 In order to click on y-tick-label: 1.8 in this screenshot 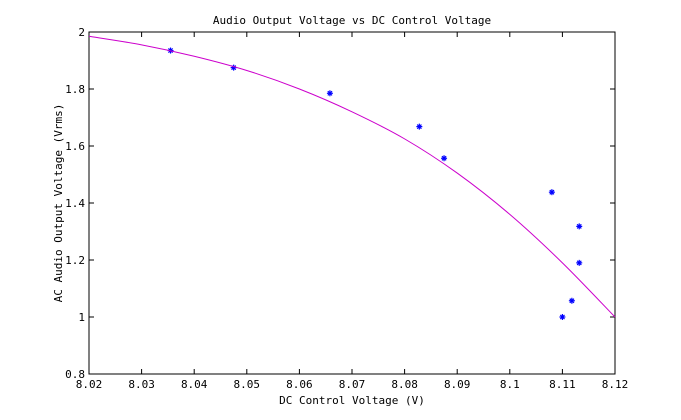, I will do `click(75, 89)`.